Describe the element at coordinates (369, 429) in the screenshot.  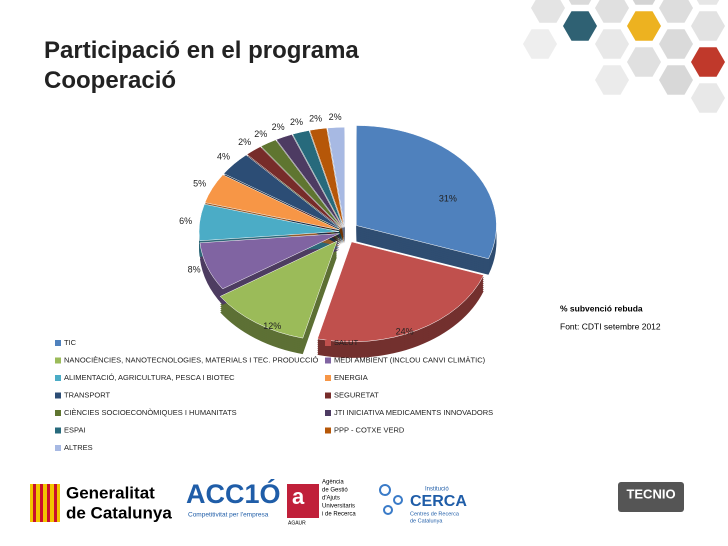
I see `legend-label: PPP - COTXE VERD` at that location.